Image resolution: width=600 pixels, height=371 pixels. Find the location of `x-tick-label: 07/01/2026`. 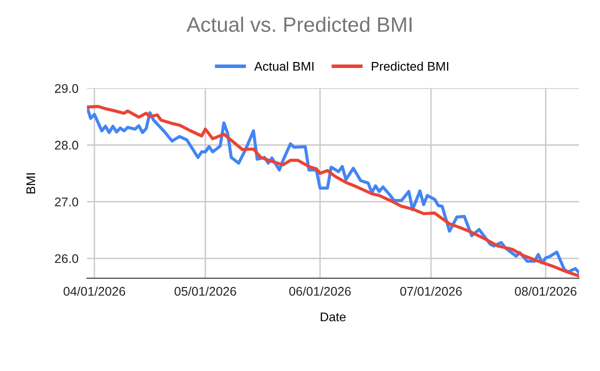

x-tick-label: 07/01/2026 is located at coordinates (431, 291).